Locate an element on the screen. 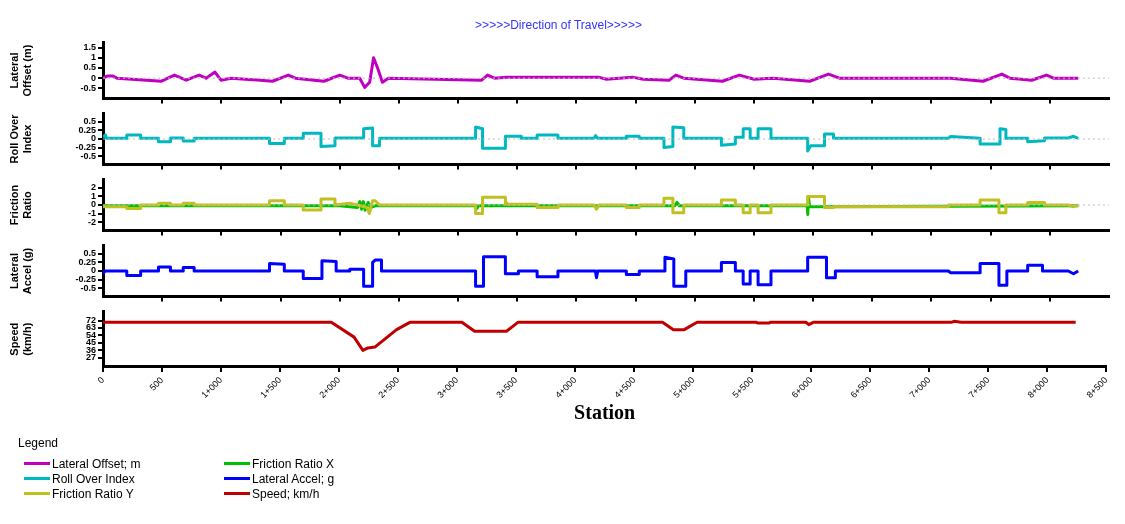 This screenshot has height=524, width=1125. x-tick-label: 500 is located at coordinates (156, 383).